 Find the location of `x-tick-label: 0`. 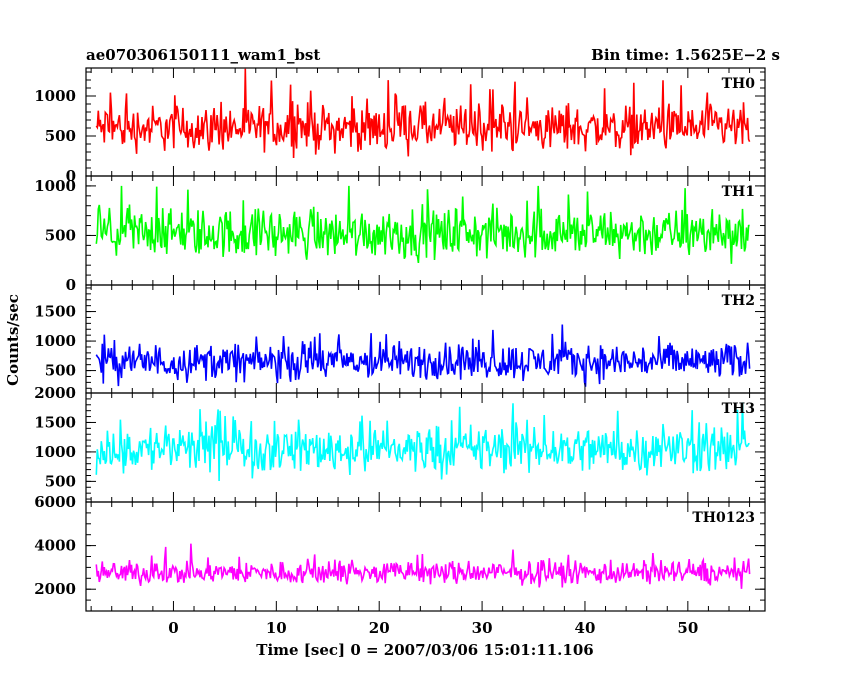

x-tick-label: 0 is located at coordinates (173, 628).